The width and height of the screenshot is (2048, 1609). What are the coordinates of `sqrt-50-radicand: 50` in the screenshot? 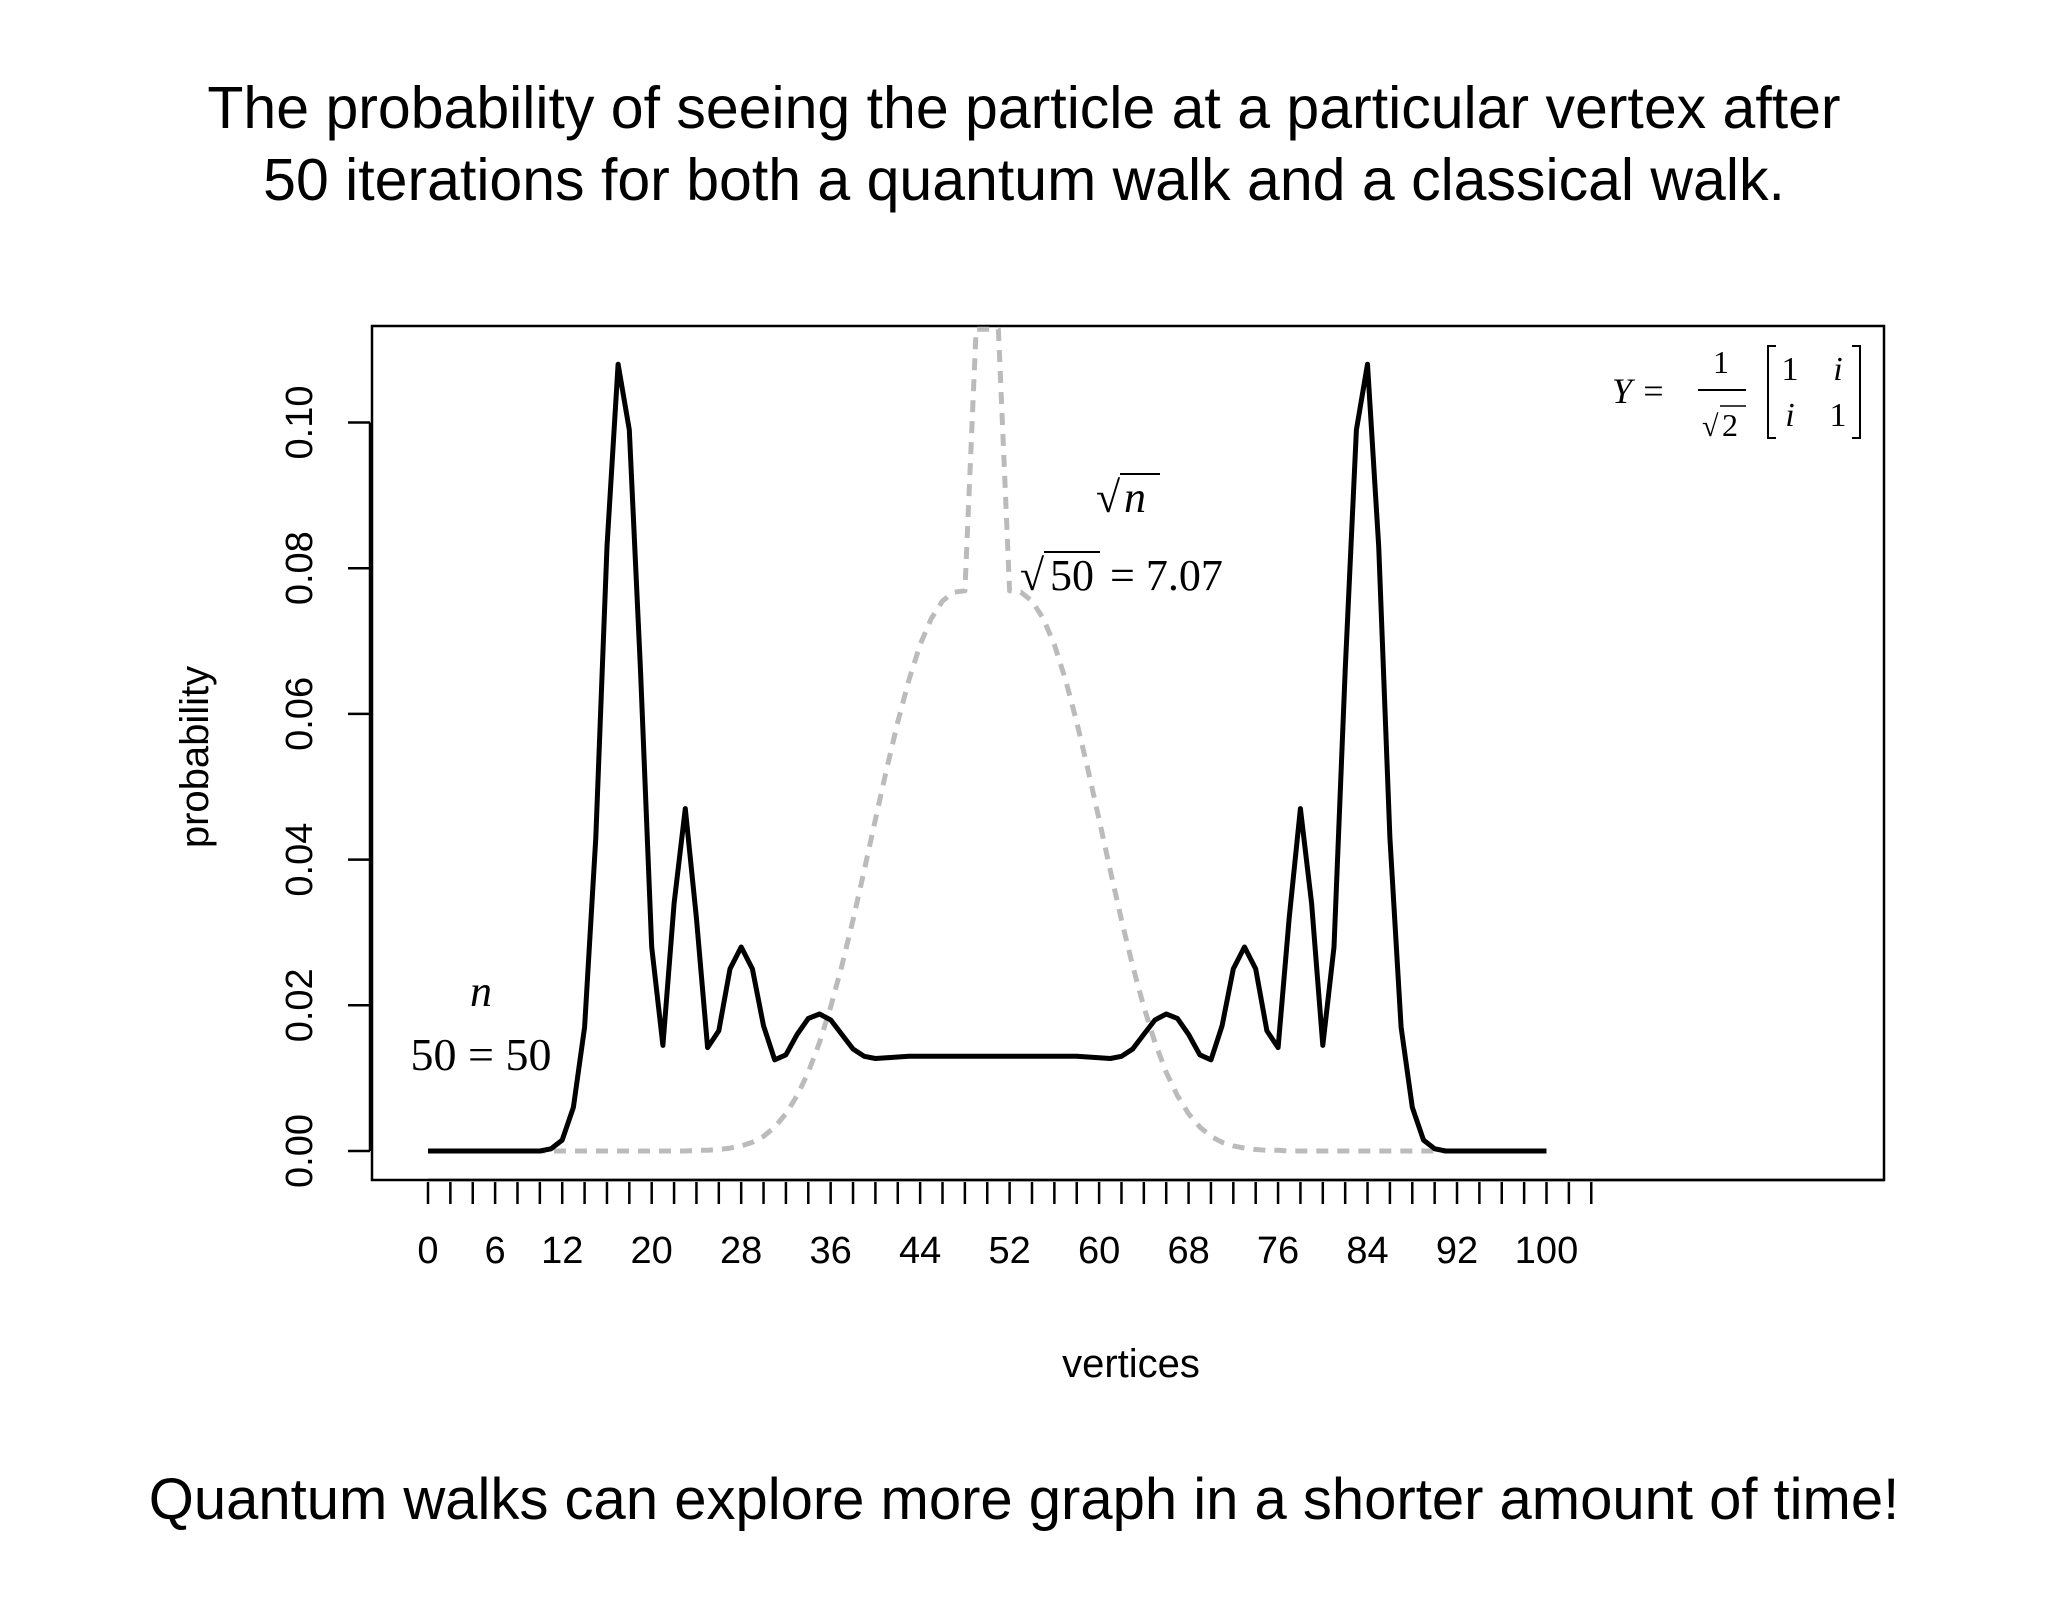 It's located at (1072, 575).